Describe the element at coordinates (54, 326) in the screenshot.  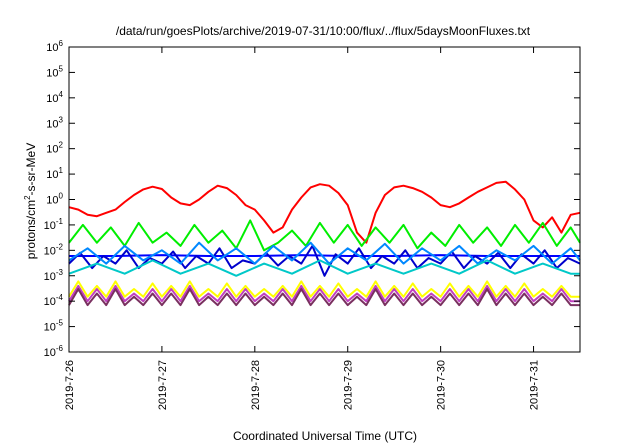
I see `y-tick-label: 10⁻⁵` at that location.